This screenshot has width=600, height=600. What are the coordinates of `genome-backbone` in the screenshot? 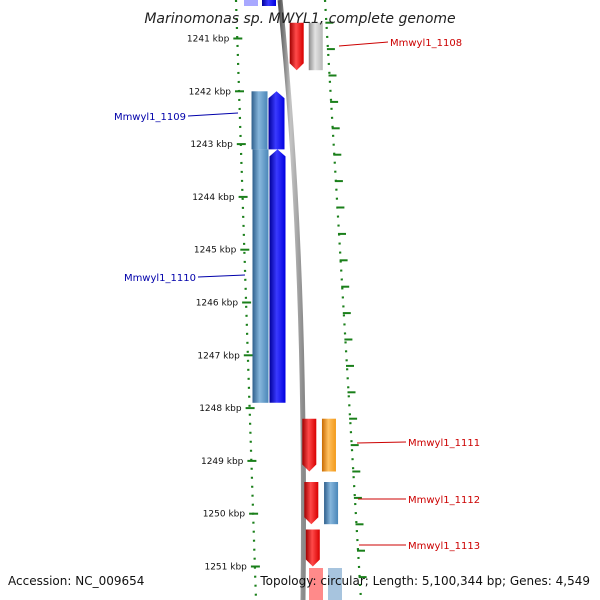 It's located at (292, 300).